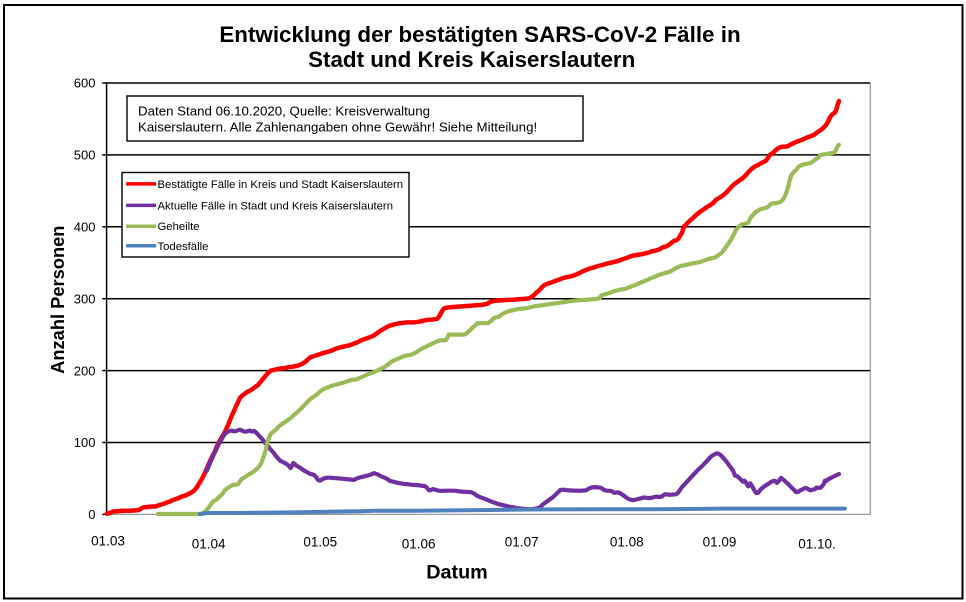 The image size is (966, 602). I want to click on svg-text: 300, so click(85, 298).